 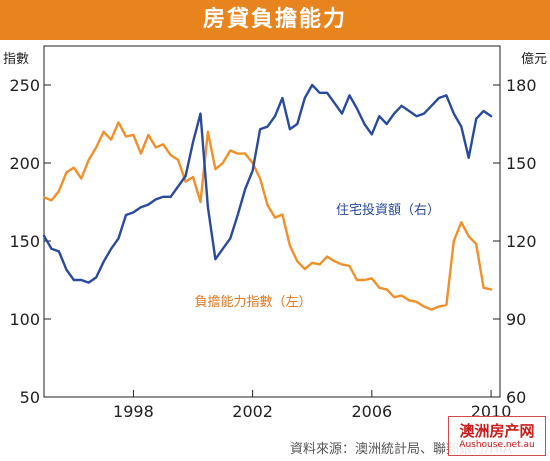 I want to click on left-tick-label: 250, so click(x=24, y=85).